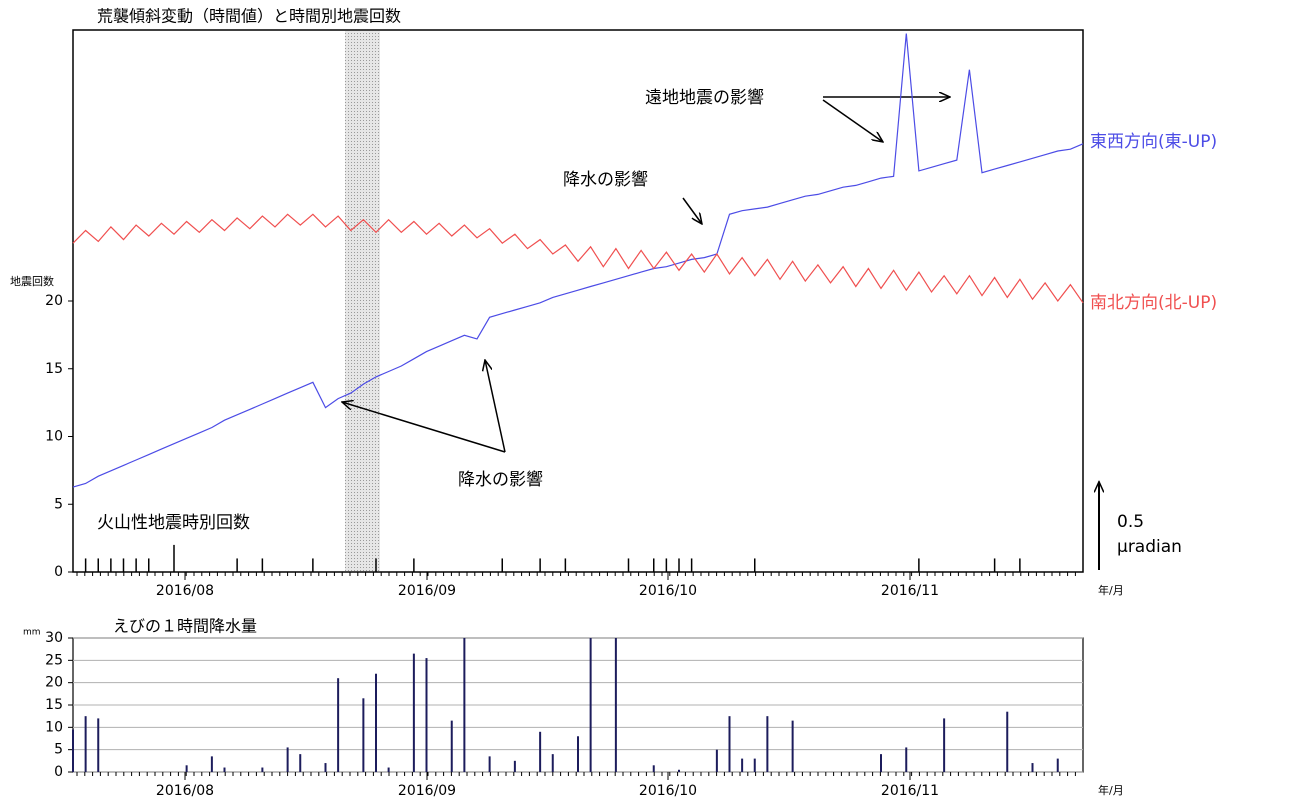 This screenshot has height=807, width=1289. Describe the element at coordinates (1153, 142) in the screenshot. I see `legend-entry: 東西方向(東-UP)` at that location.